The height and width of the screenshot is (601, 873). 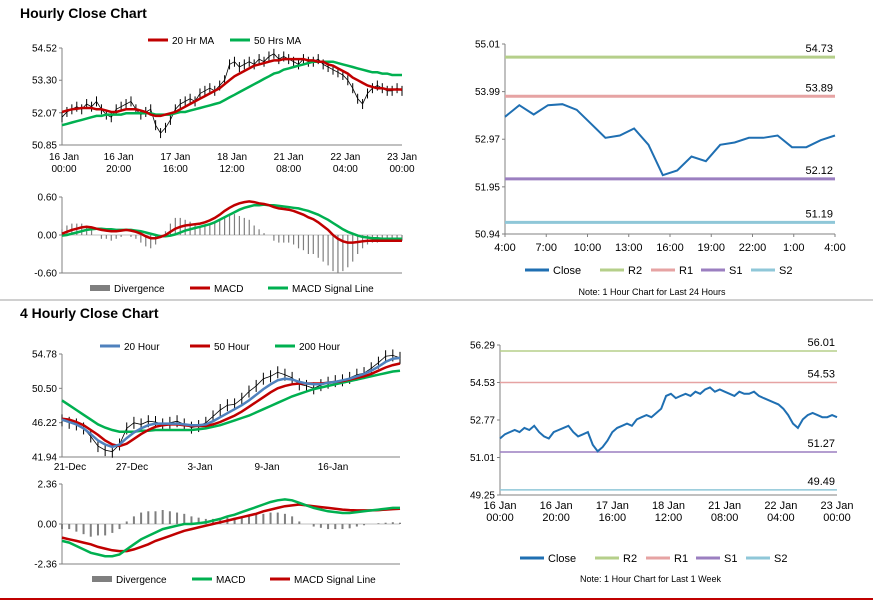 What do you see at coordinates (821, 482) in the screenshot?
I see `level-label-s2: 49.49` at bounding box center [821, 482].